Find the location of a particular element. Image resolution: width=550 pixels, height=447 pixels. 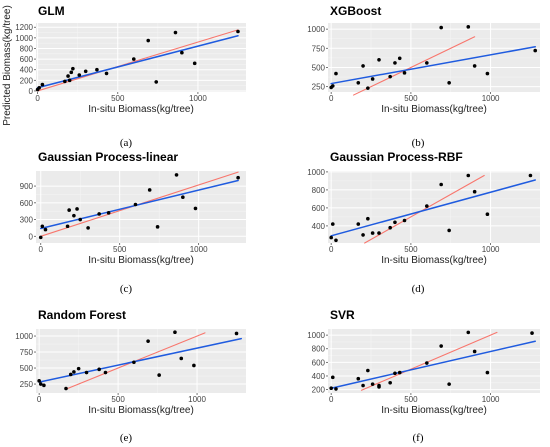

panel-caption: (c) is located at coordinates (126, 289).